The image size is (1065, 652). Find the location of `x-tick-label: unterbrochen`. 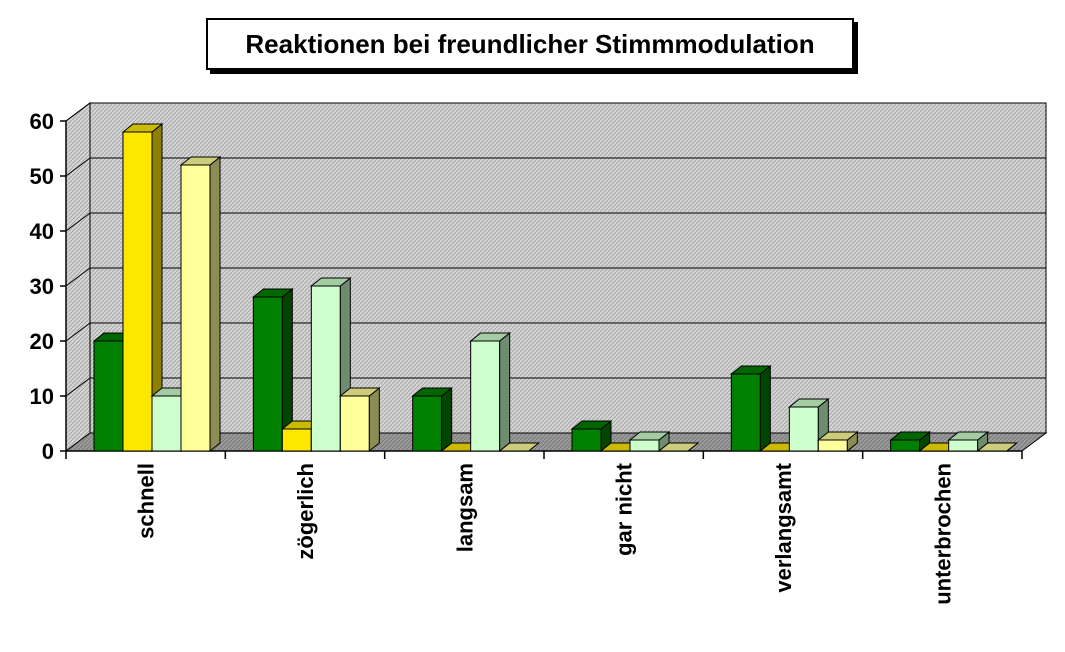

x-tick-label: unterbrochen is located at coordinates (942, 534).